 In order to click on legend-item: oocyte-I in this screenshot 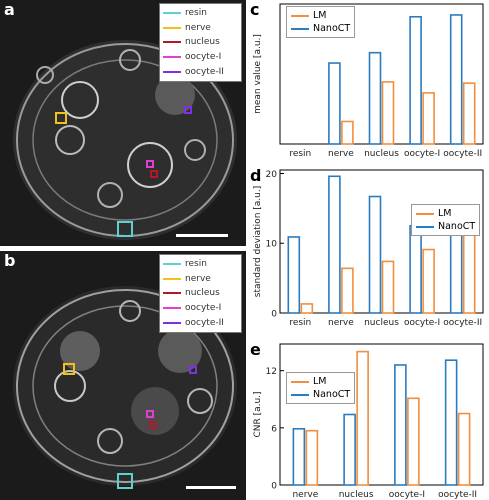, I will do `click(200, 57)`.